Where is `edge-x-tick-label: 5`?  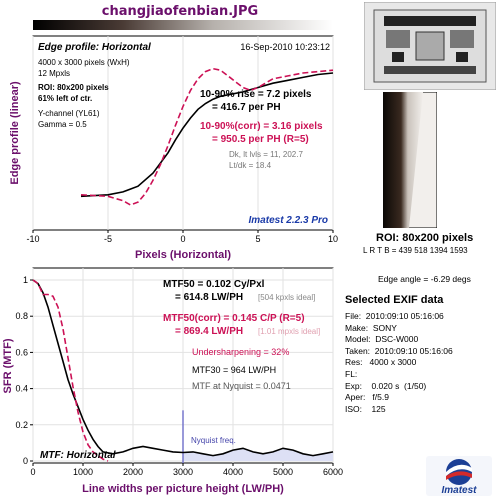
edge-x-tick-label: 5 is located at coordinates (257, 239).